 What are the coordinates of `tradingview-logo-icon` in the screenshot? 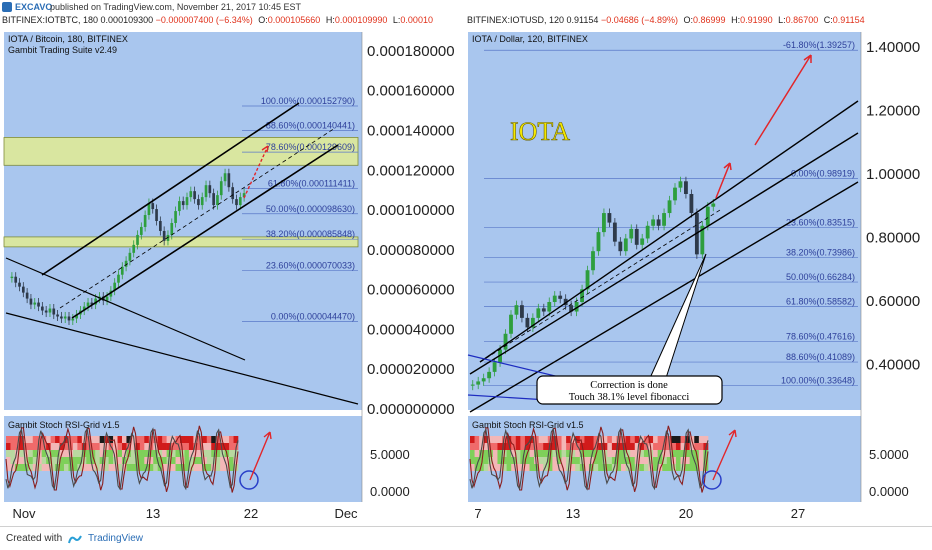 It's located at (75, 539).